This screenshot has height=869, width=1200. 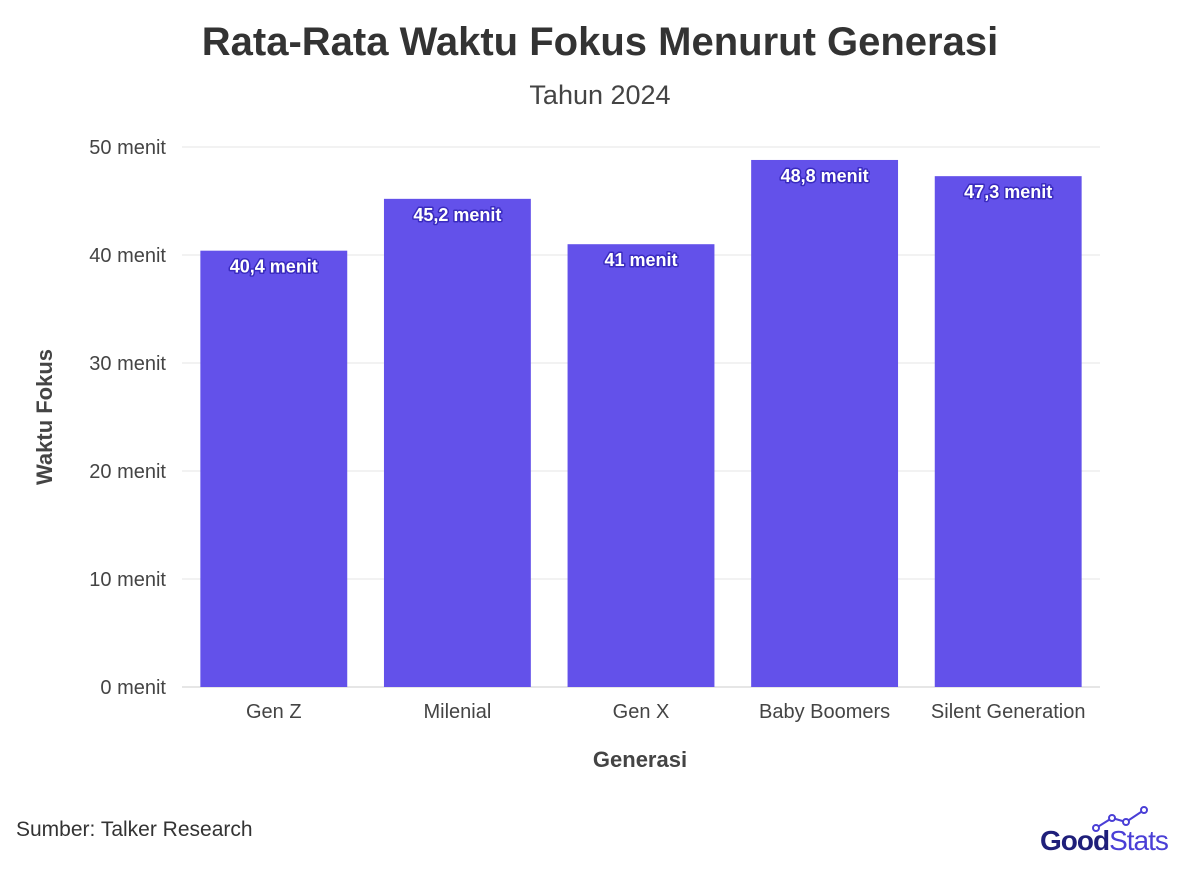 I want to click on trend-line-icon, so click(x=1120, y=819).